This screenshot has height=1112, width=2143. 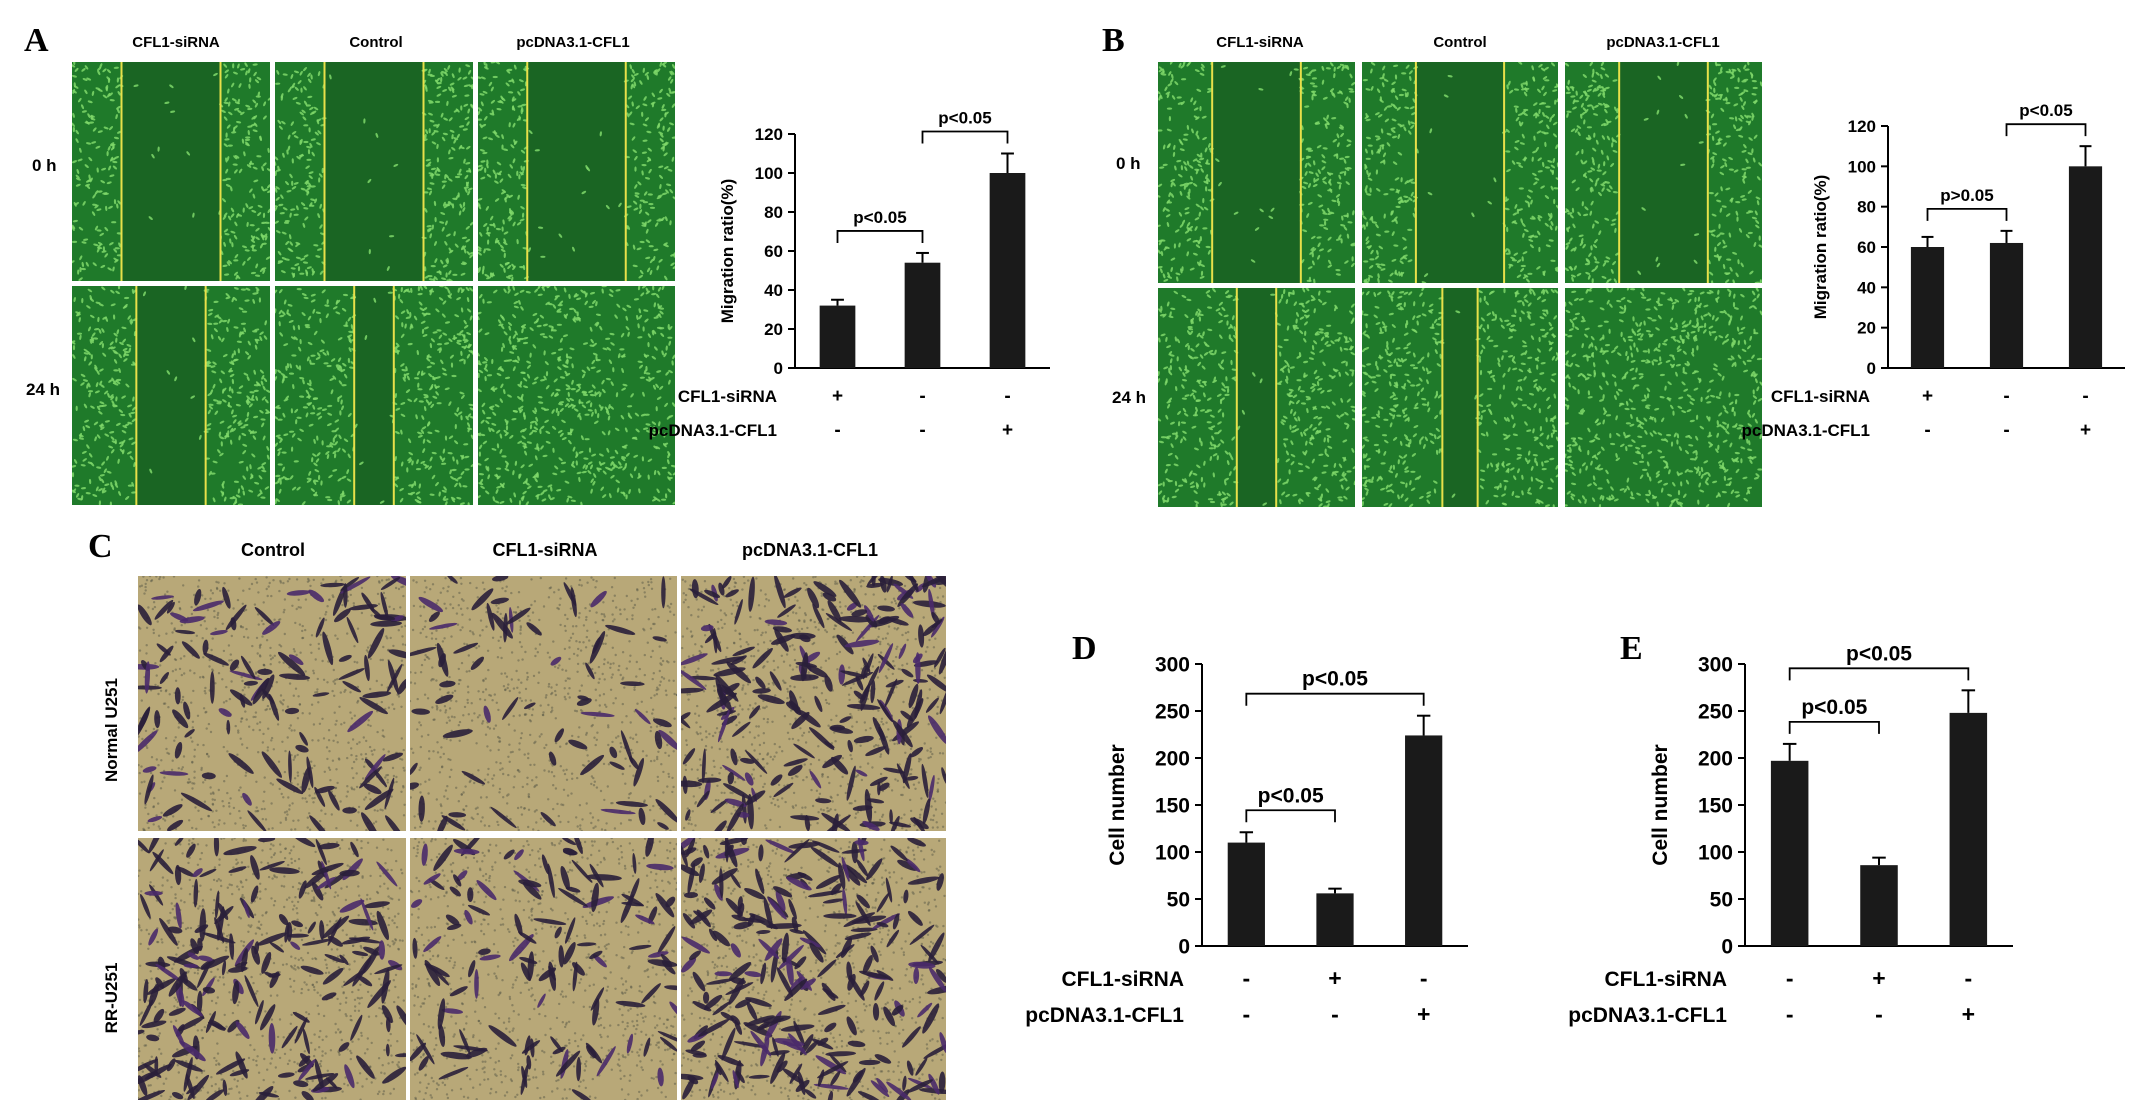 I want to click on y-tick-label: 200, so click(x=1172, y=758).